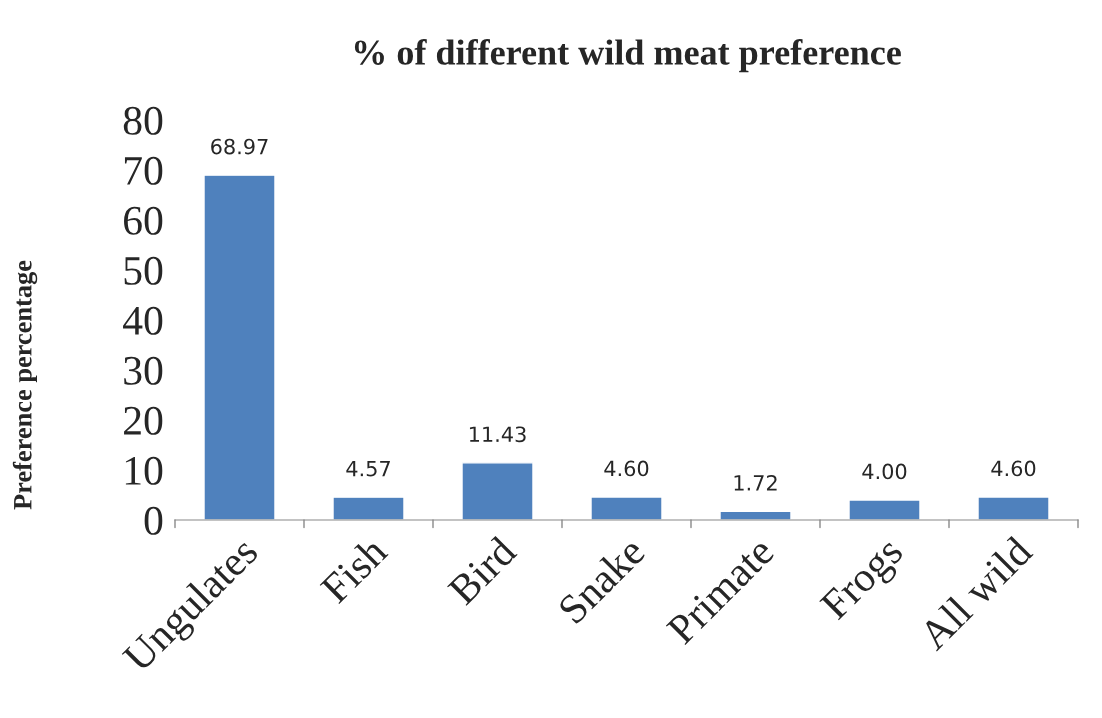  Describe the element at coordinates (481, 570) in the screenshot. I see `x-tick-label: Bird` at that location.